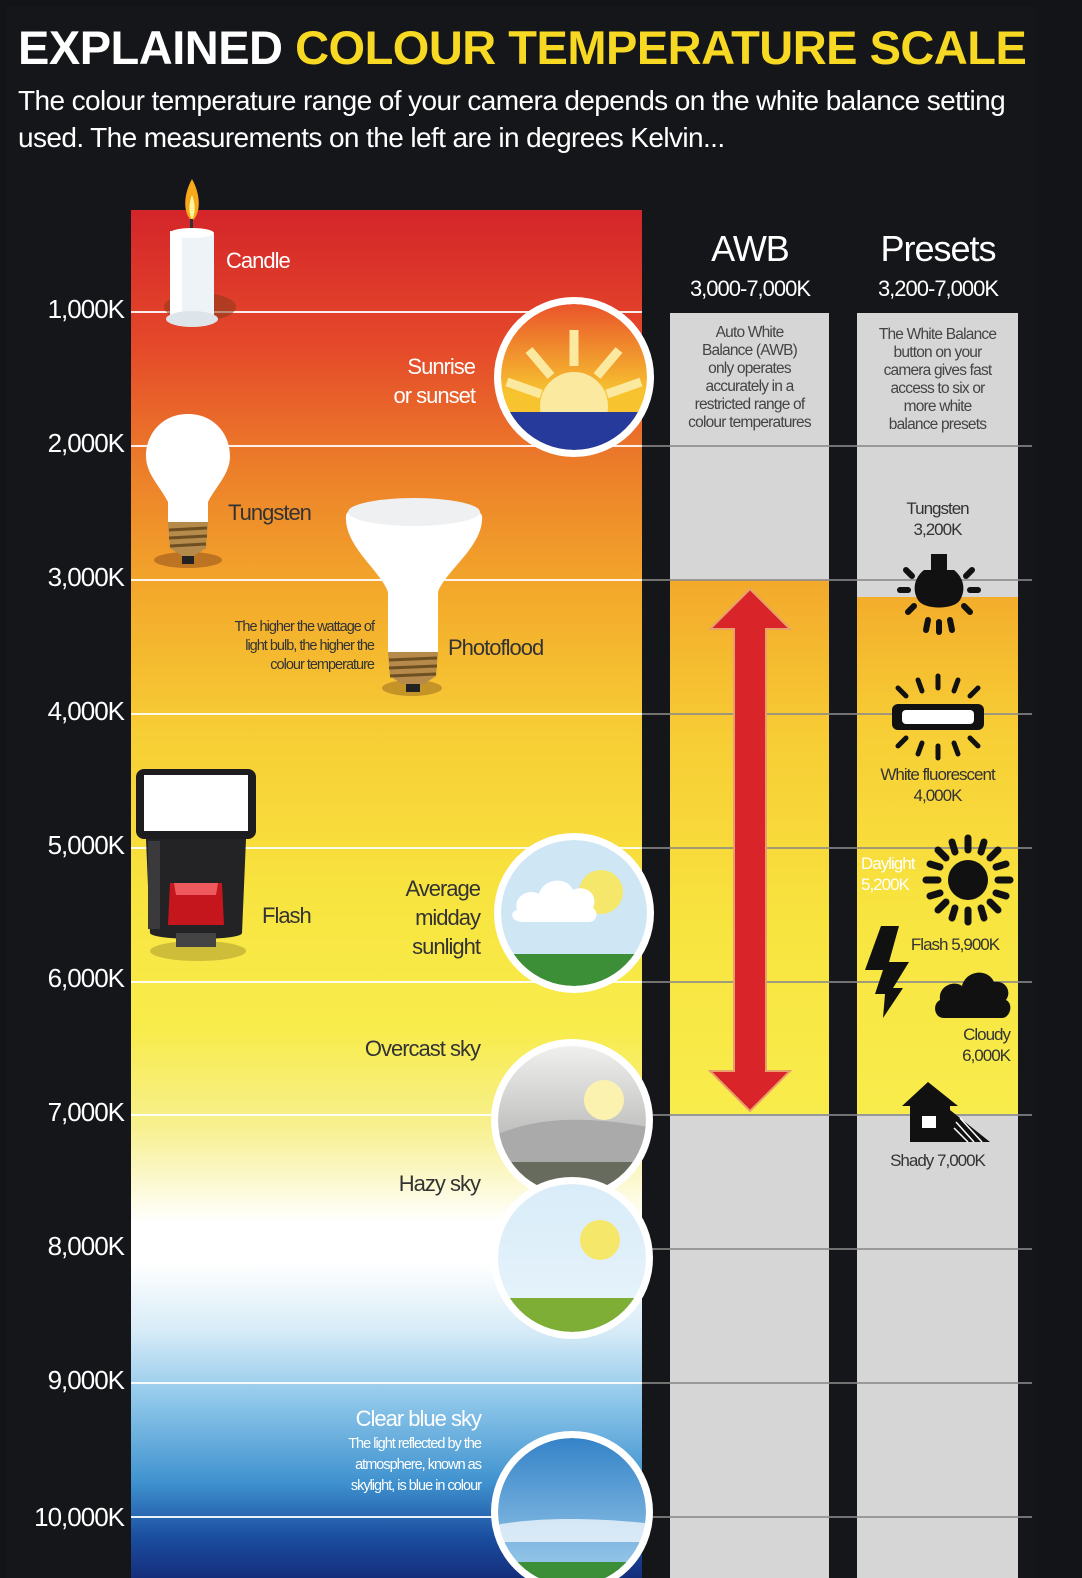 The image size is (1082, 1578). What do you see at coordinates (938, 248) in the screenshot?
I see `presets-title: Presets` at bounding box center [938, 248].